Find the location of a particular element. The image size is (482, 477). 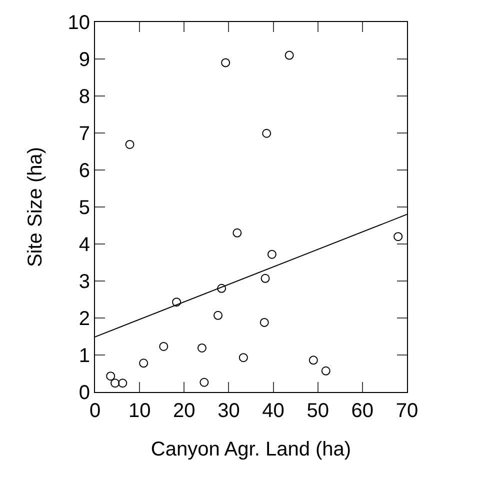

x-tick-label: 50 is located at coordinates (317, 411).